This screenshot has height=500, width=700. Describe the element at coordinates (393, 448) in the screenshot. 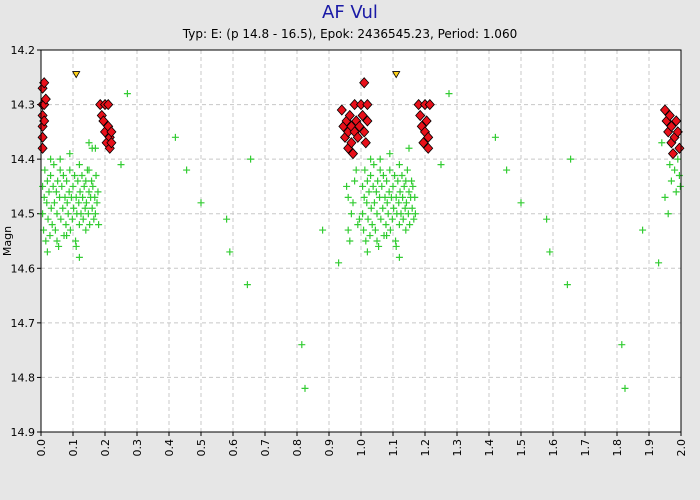

I see `x-tick-label: 1.1` at that location.